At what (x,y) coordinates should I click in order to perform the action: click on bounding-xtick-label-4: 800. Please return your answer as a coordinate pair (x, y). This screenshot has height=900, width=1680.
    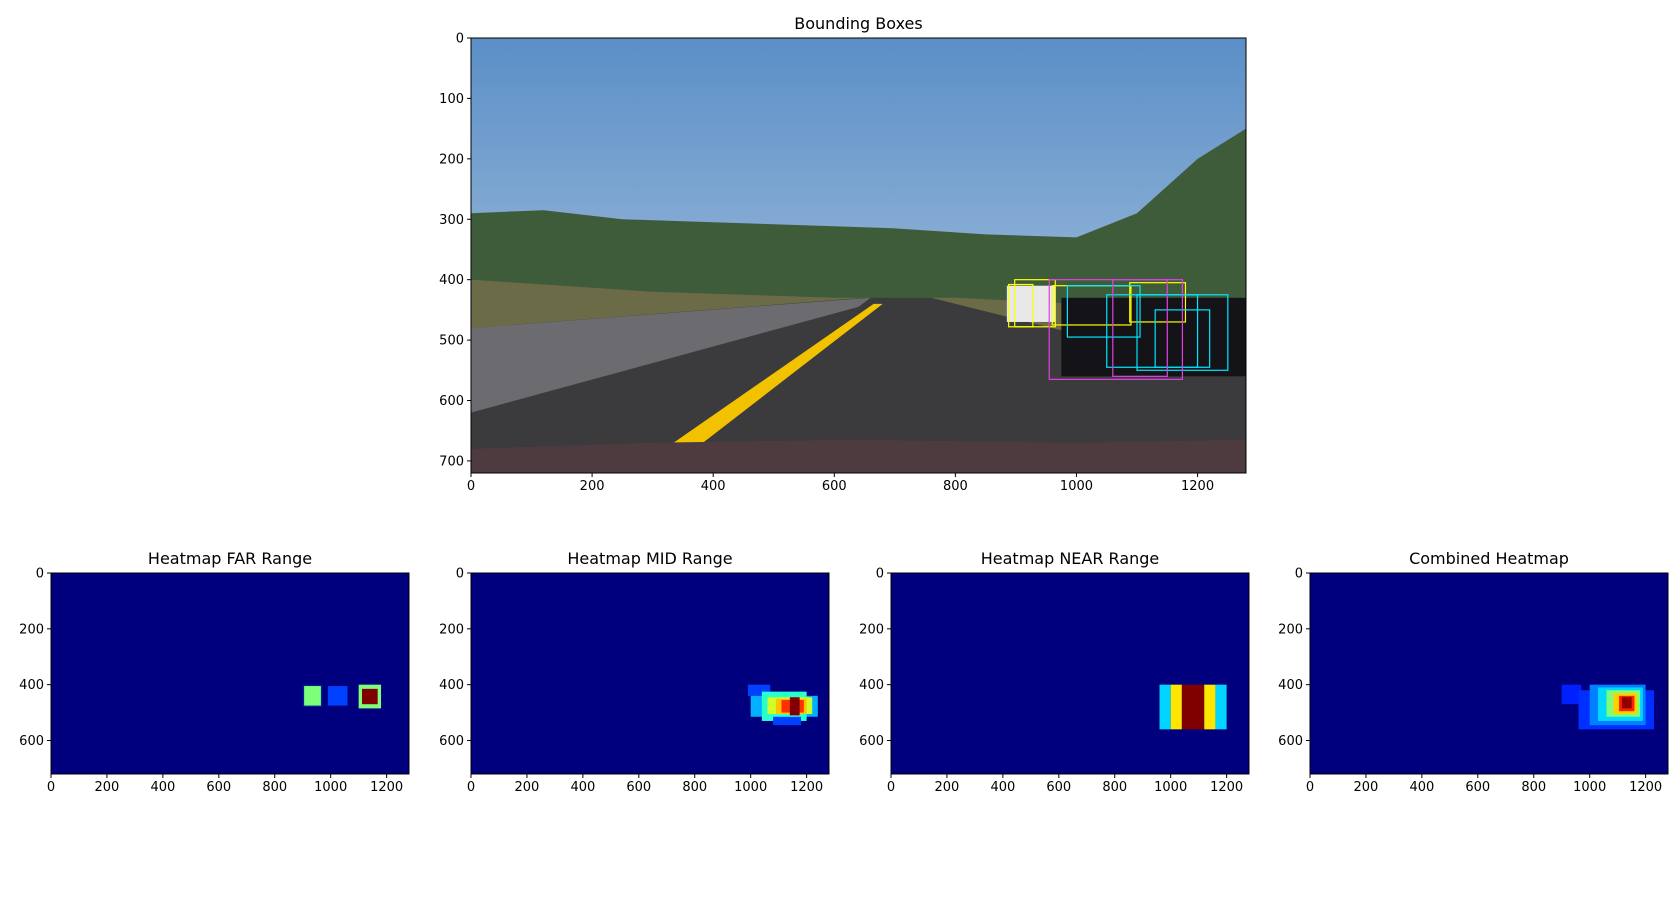
    Looking at the image, I should click on (955, 486).